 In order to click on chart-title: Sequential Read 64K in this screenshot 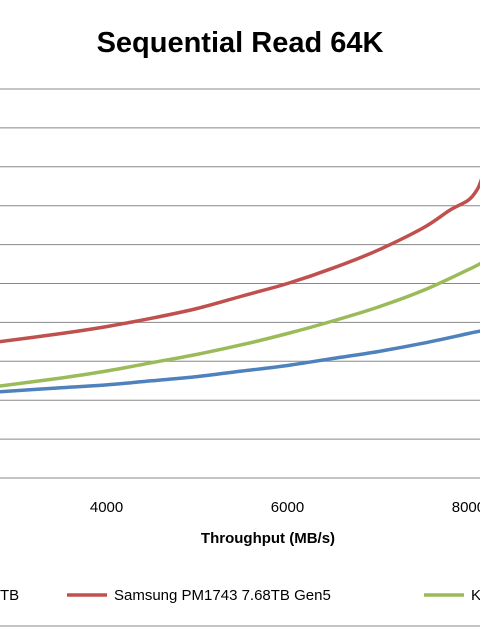, I will do `click(240, 43)`.